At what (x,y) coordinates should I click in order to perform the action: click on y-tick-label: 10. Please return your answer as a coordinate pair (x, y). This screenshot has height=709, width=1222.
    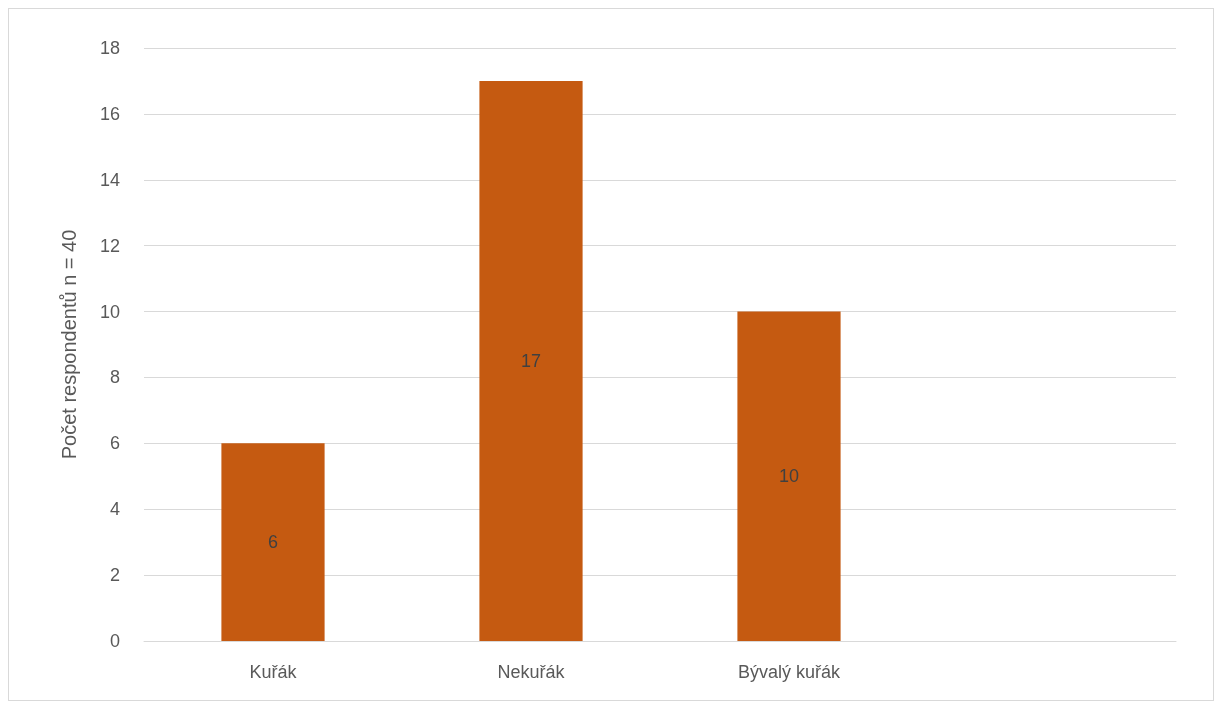
    Looking at the image, I should click on (109, 311).